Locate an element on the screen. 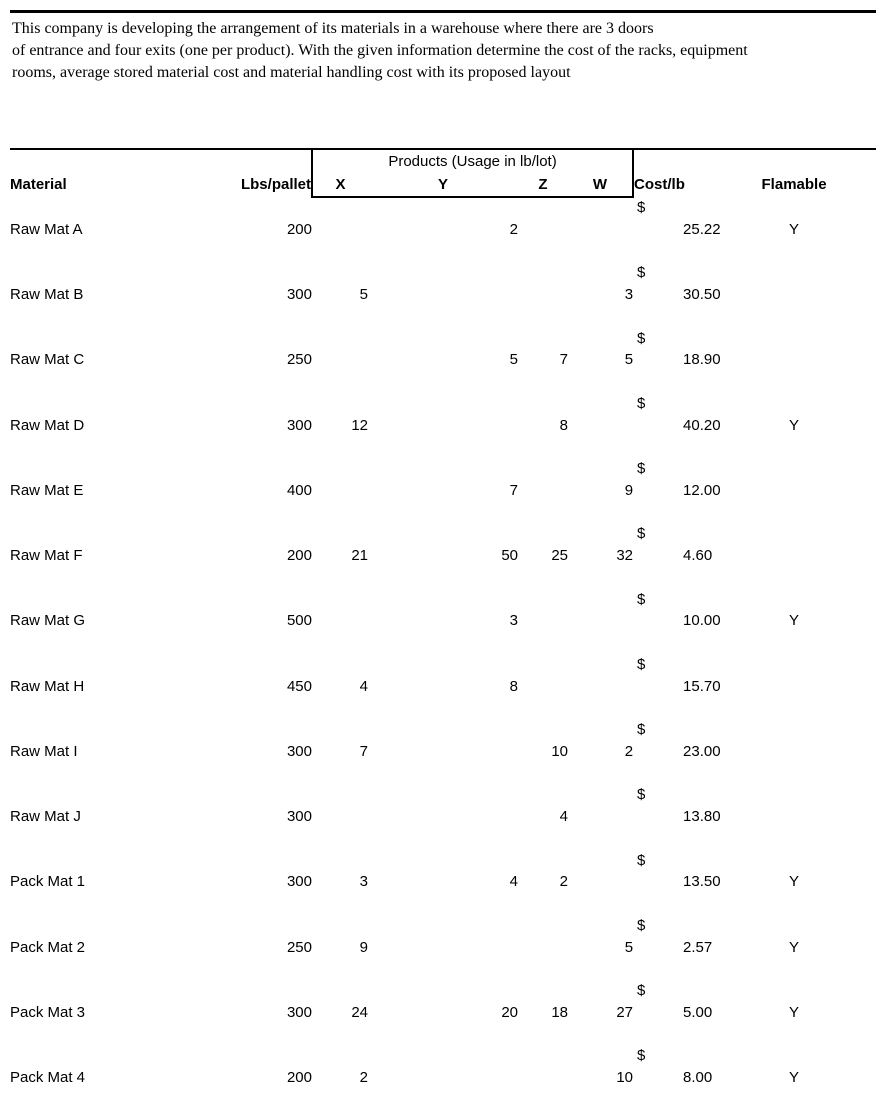  usage-w: 32 is located at coordinates (625, 555).